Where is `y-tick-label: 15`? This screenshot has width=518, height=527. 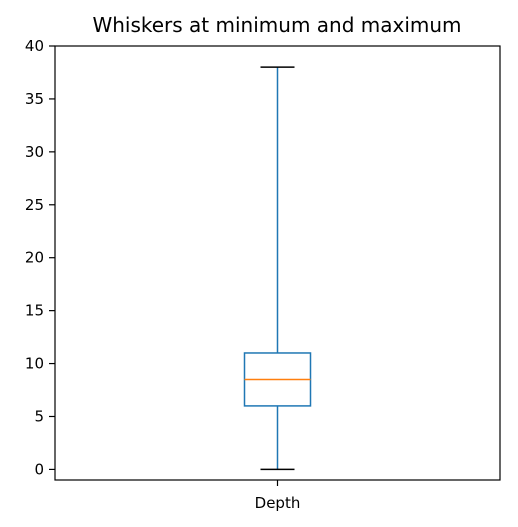 y-tick-label: 15 is located at coordinates (34, 311).